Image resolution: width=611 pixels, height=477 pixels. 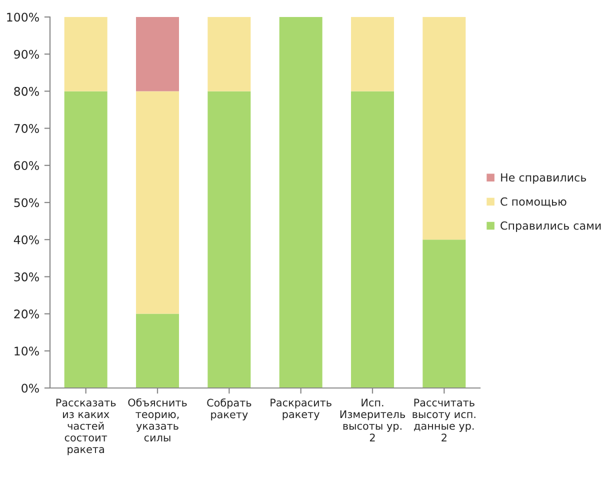 What do you see at coordinates (157, 420) in the screenshot?
I see `x-tick-label: Объяснить теорию, указать силы` at bounding box center [157, 420].